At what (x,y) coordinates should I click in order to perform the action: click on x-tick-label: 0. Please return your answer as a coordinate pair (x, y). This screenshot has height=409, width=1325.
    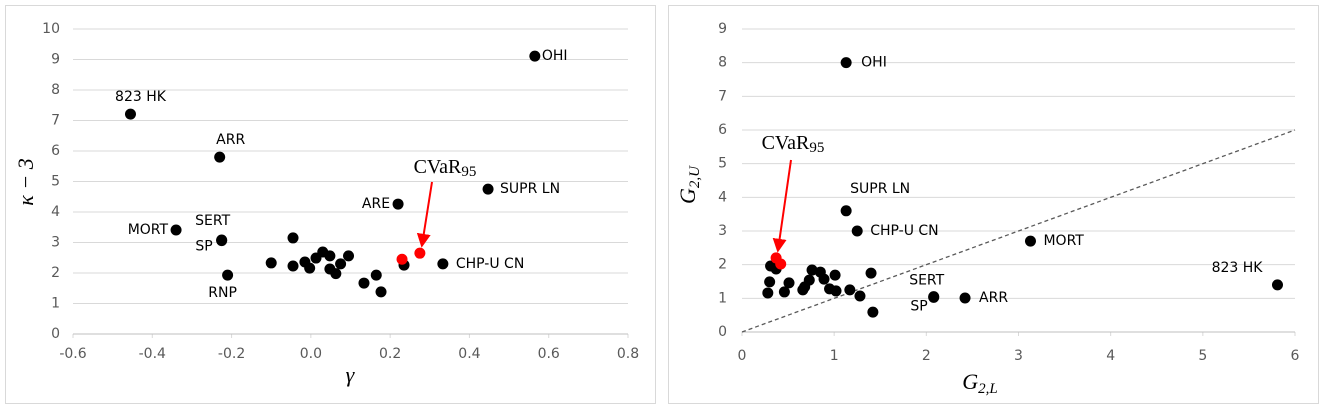
    Looking at the image, I should click on (742, 356).